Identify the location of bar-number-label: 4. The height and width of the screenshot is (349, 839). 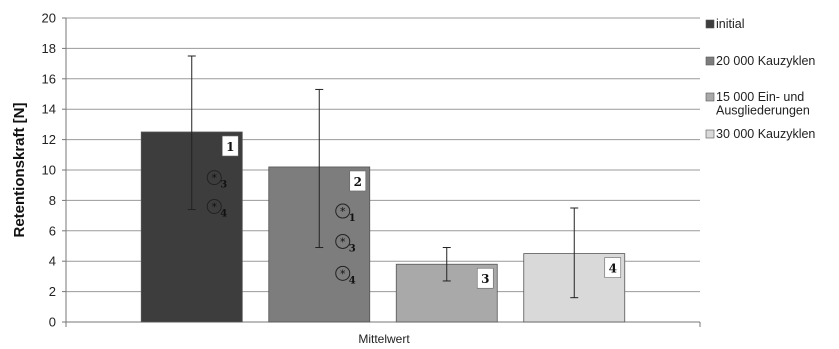
(613, 269).